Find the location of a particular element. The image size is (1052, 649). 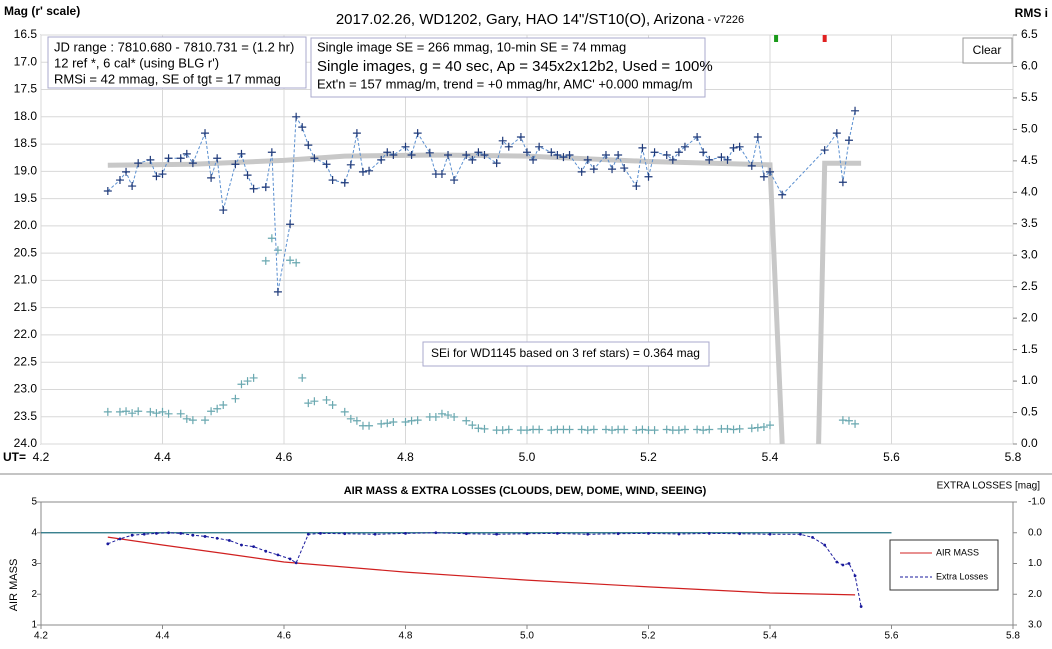

y-tick-label: 21.5 is located at coordinates (26, 307).